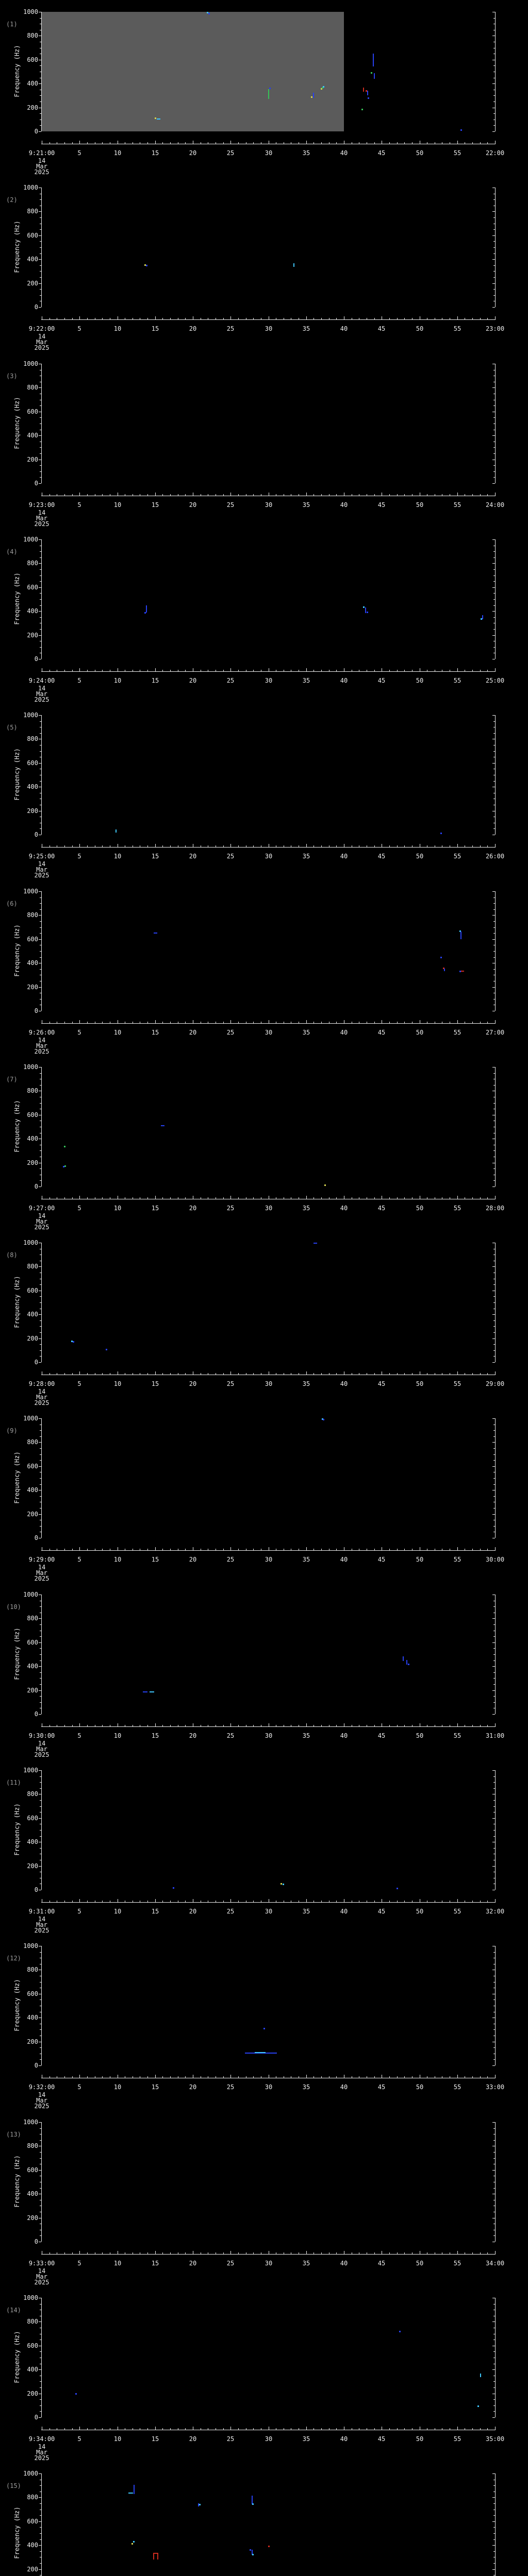 The image size is (528, 2576). I want to click on y-tick-label: 400, so click(32, 2369).